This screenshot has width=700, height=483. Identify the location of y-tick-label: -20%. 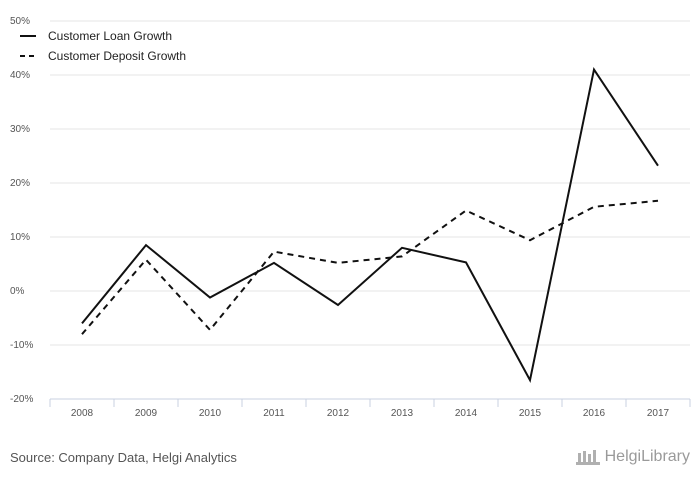
(21, 399).